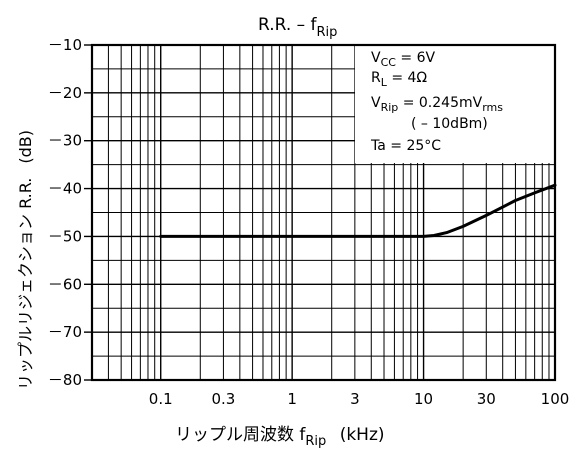 This screenshot has width=580, height=454. Describe the element at coordinates (161, 399) in the screenshot. I see `x-tick-label: 0.1` at that location.